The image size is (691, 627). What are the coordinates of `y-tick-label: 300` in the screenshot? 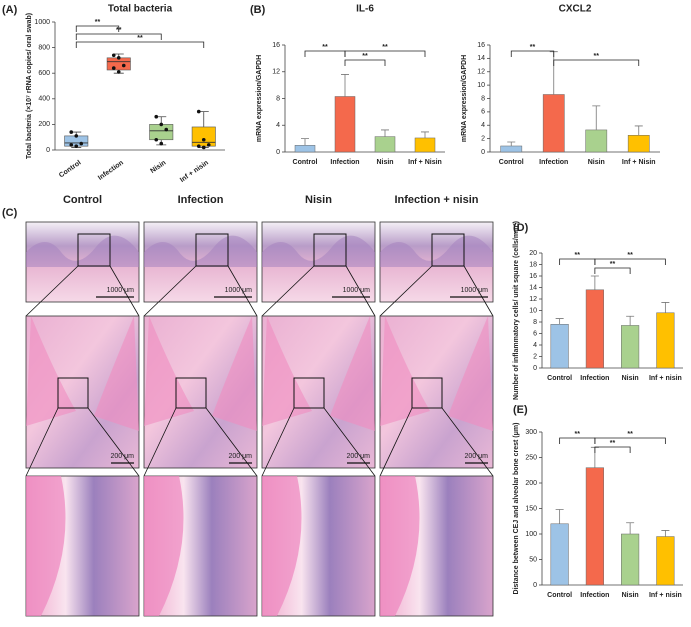 It's located at (531, 432).